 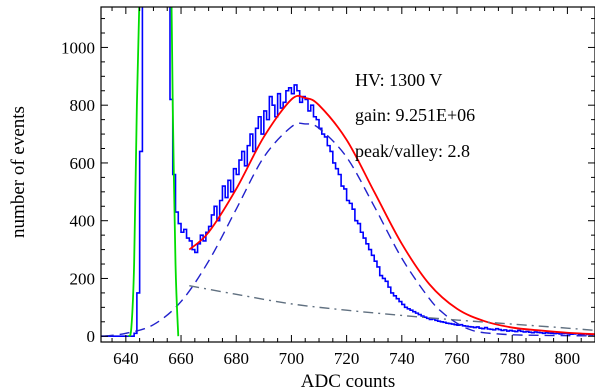 I want to click on x-tick-label: 680, so click(x=236, y=358).